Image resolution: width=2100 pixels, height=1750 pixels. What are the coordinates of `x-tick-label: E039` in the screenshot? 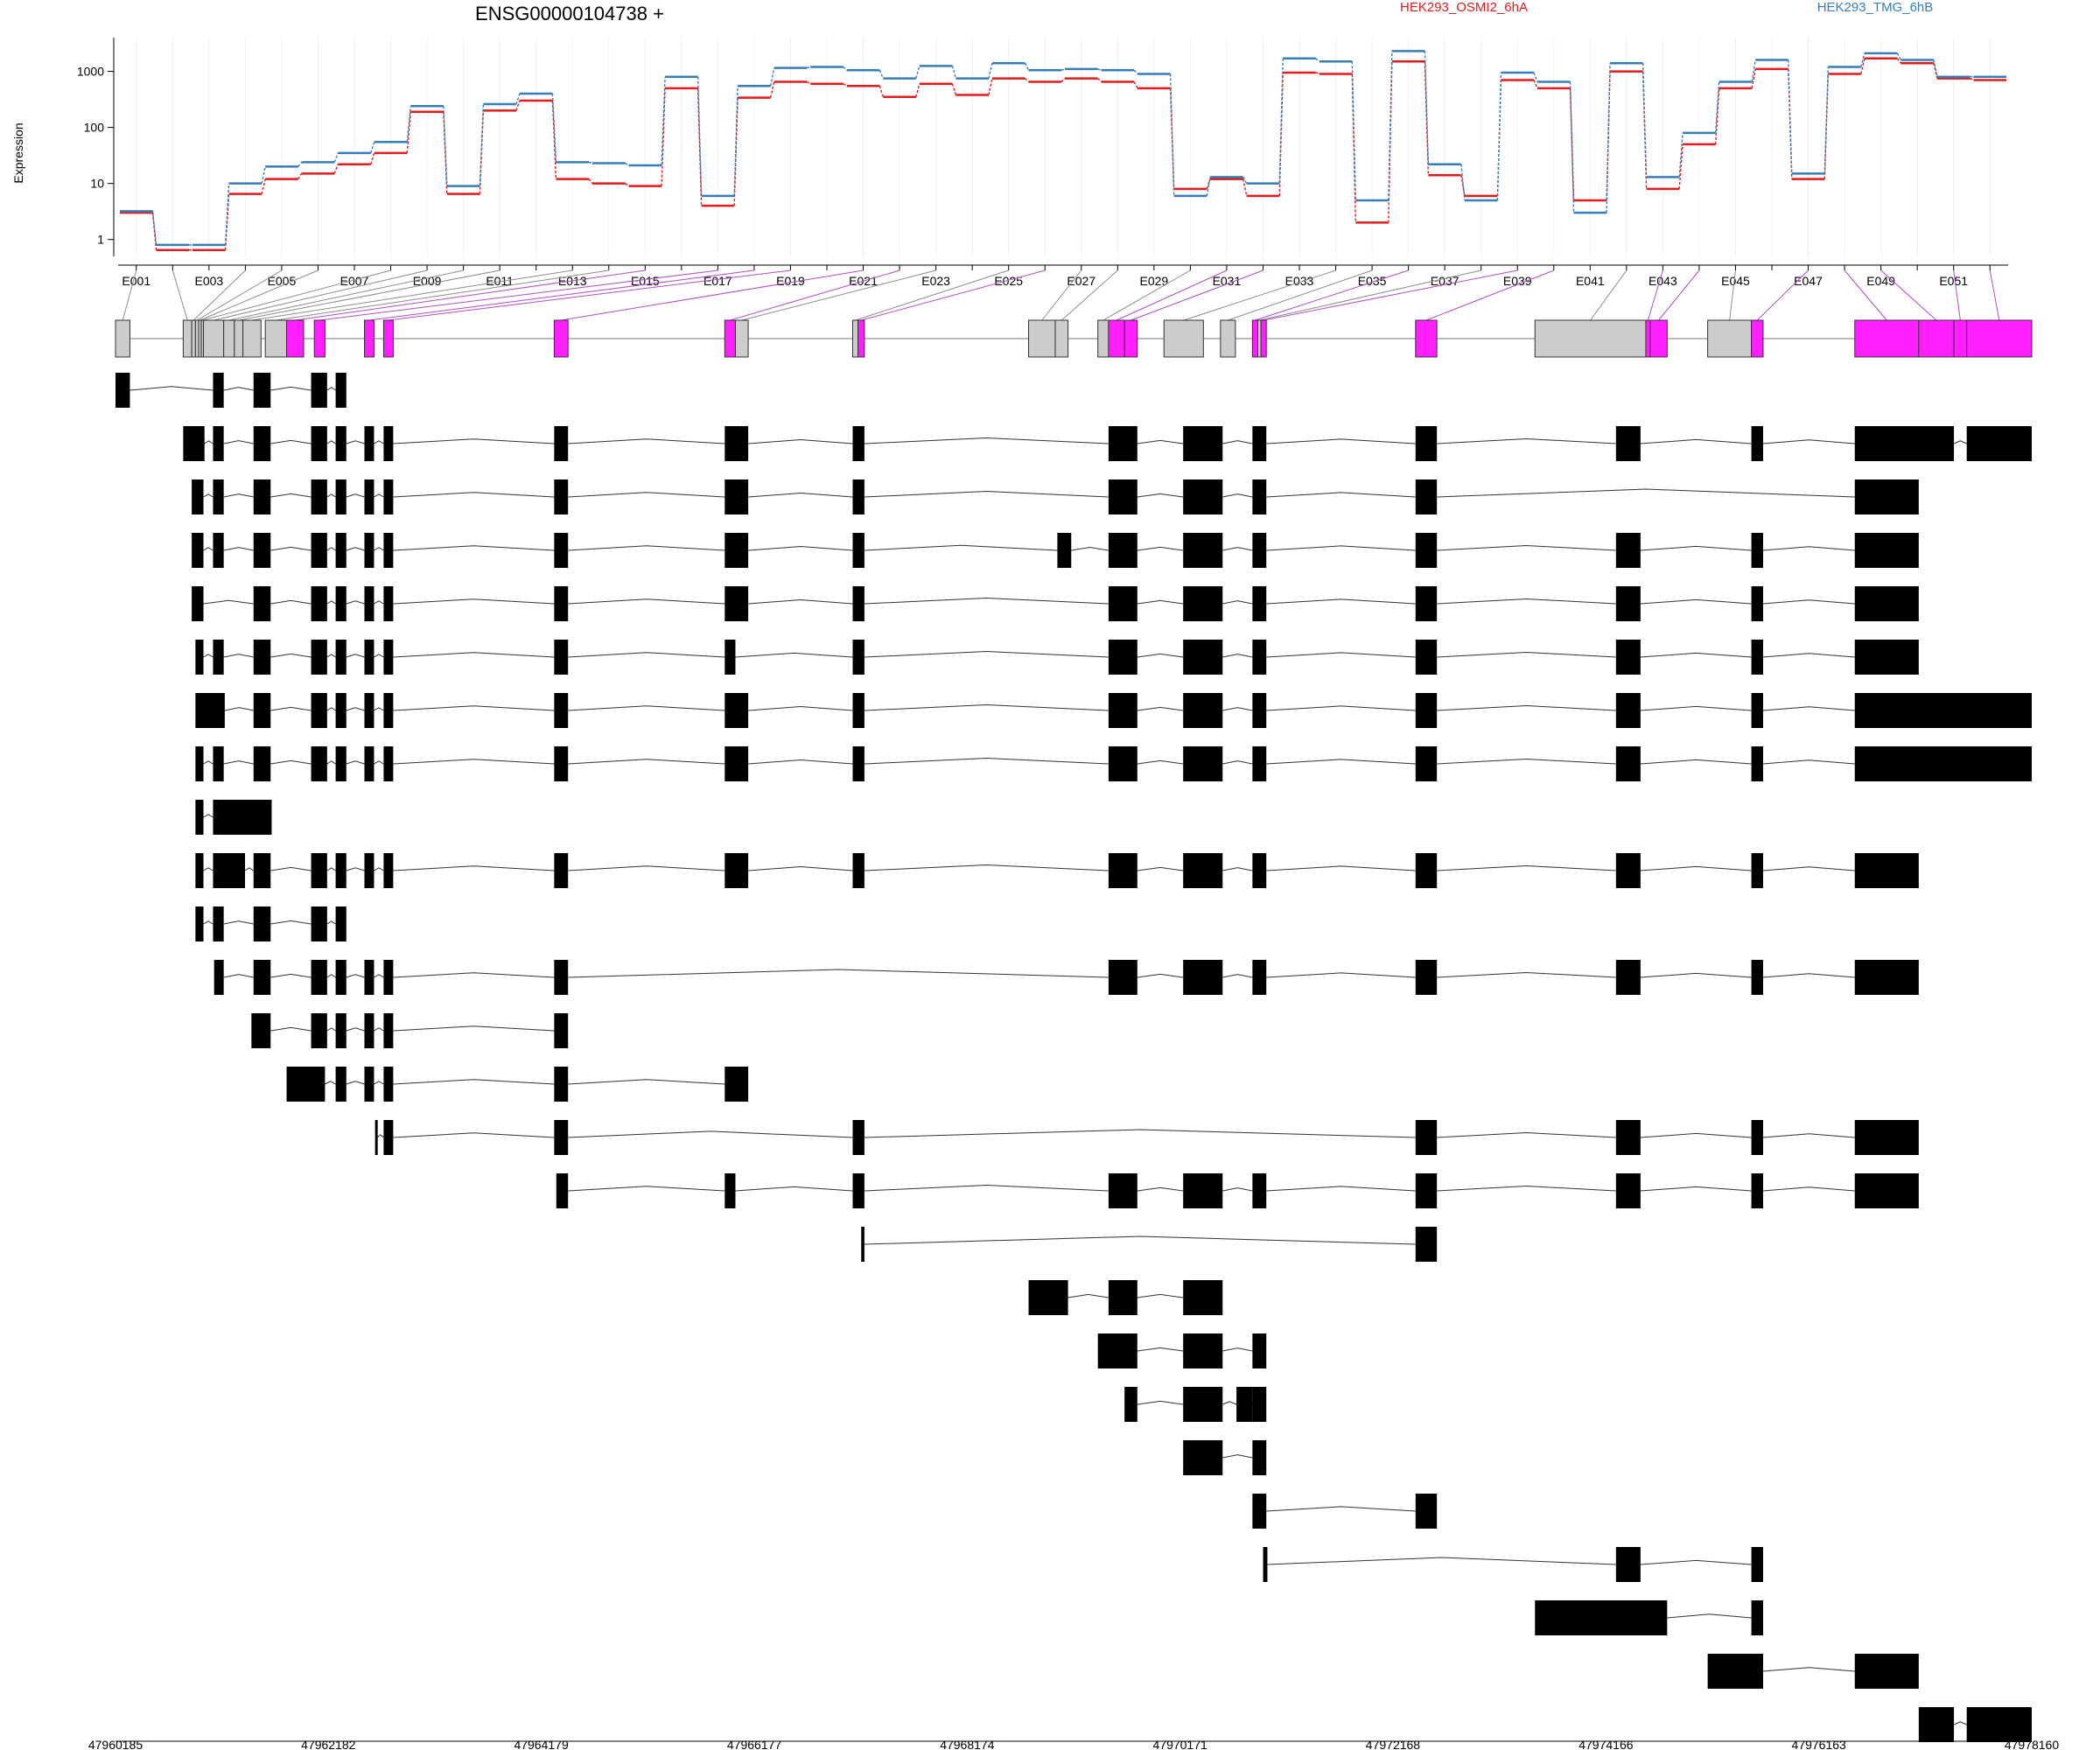 It's located at (1517, 281).